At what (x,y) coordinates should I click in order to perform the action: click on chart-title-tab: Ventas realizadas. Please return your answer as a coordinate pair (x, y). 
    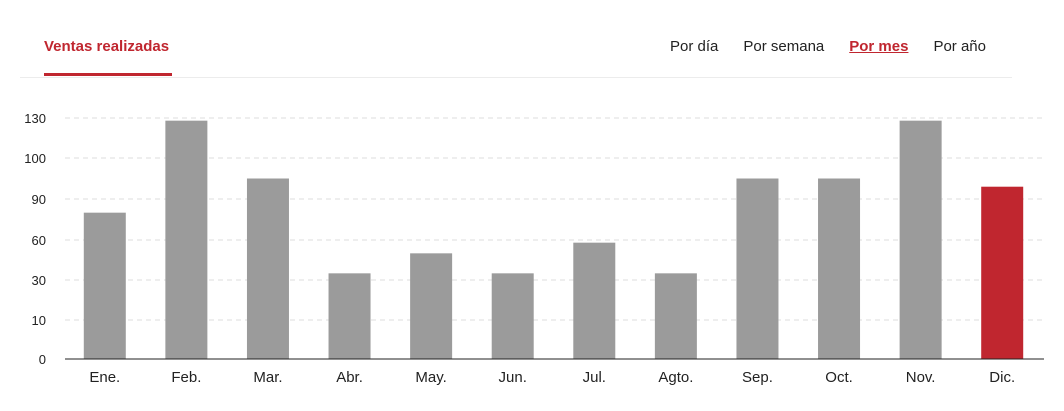
    Looking at the image, I should click on (107, 46).